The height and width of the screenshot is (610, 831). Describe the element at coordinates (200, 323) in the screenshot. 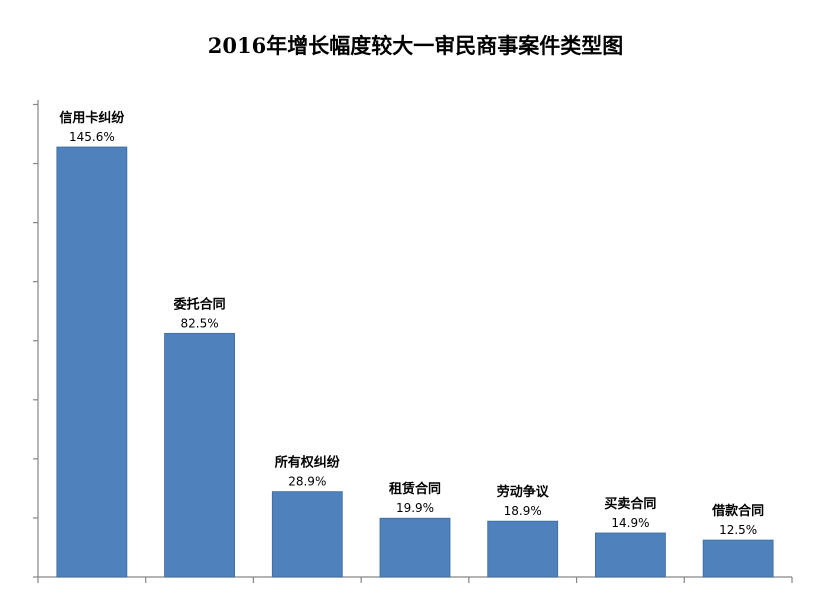

I see `bar-value-label: 82.5%` at that location.